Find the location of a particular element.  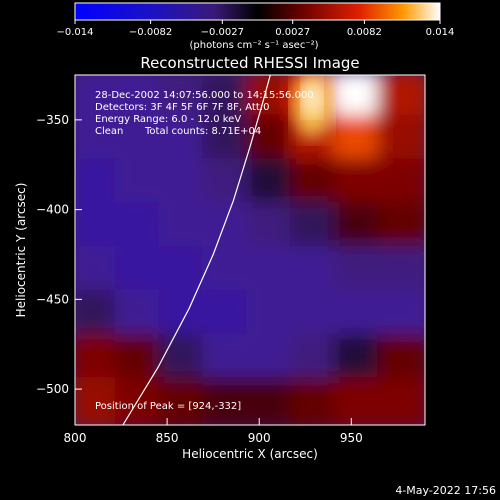

x-tick-label: 950 is located at coordinates (351, 438).